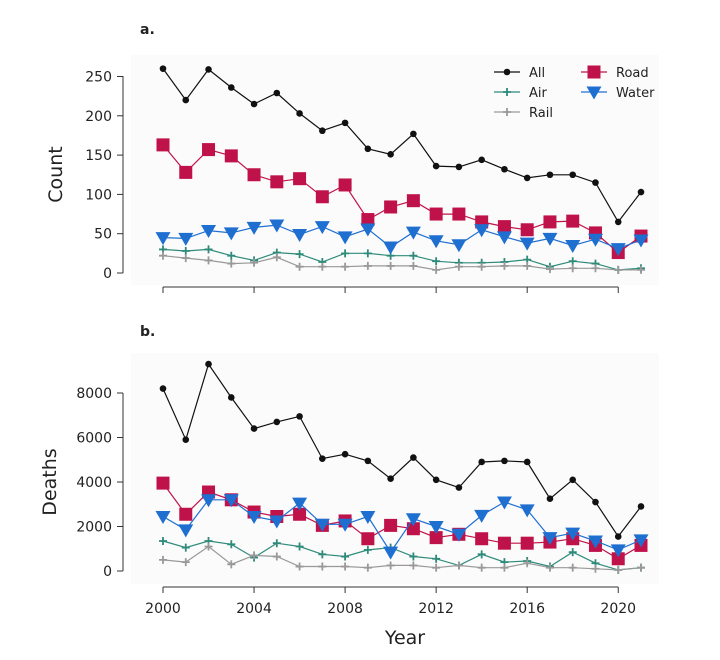 Image resolution: width=720 pixels, height=660 pixels. I want to click on series-water, so click(402, 238).